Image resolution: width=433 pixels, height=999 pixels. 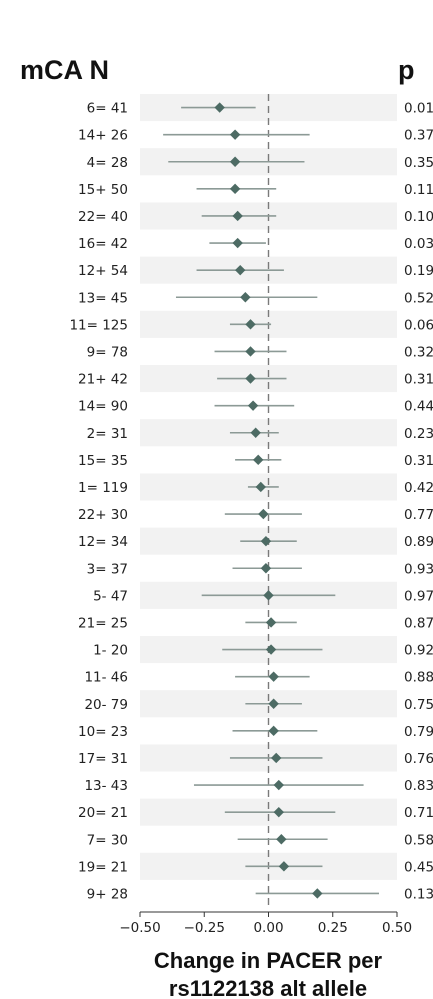 I want to click on x-axis: −0.50 −0.25 0.00 0.25 0.50, so click(x=265, y=923).